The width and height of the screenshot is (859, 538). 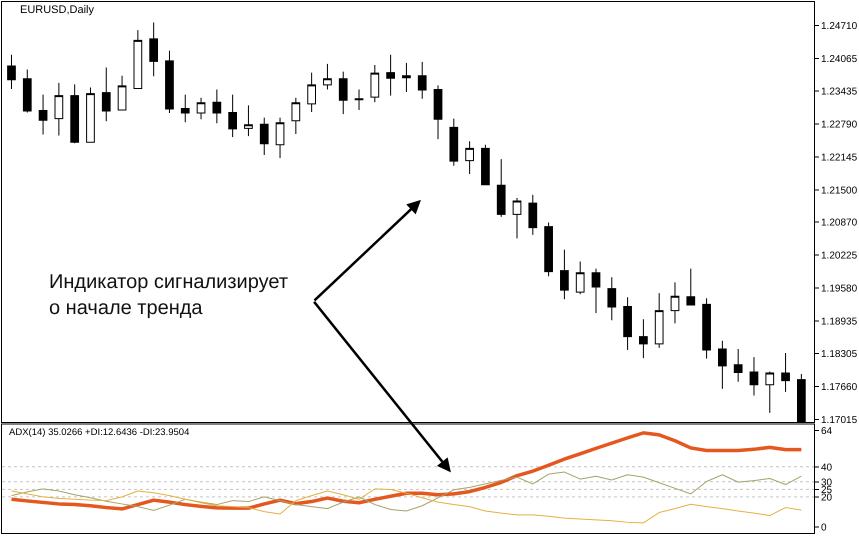 What do you see at coordinates (57, 10) in the screenshot?
I see `chart-title: EURUSD,Daily` at bounding box center [57, 10].